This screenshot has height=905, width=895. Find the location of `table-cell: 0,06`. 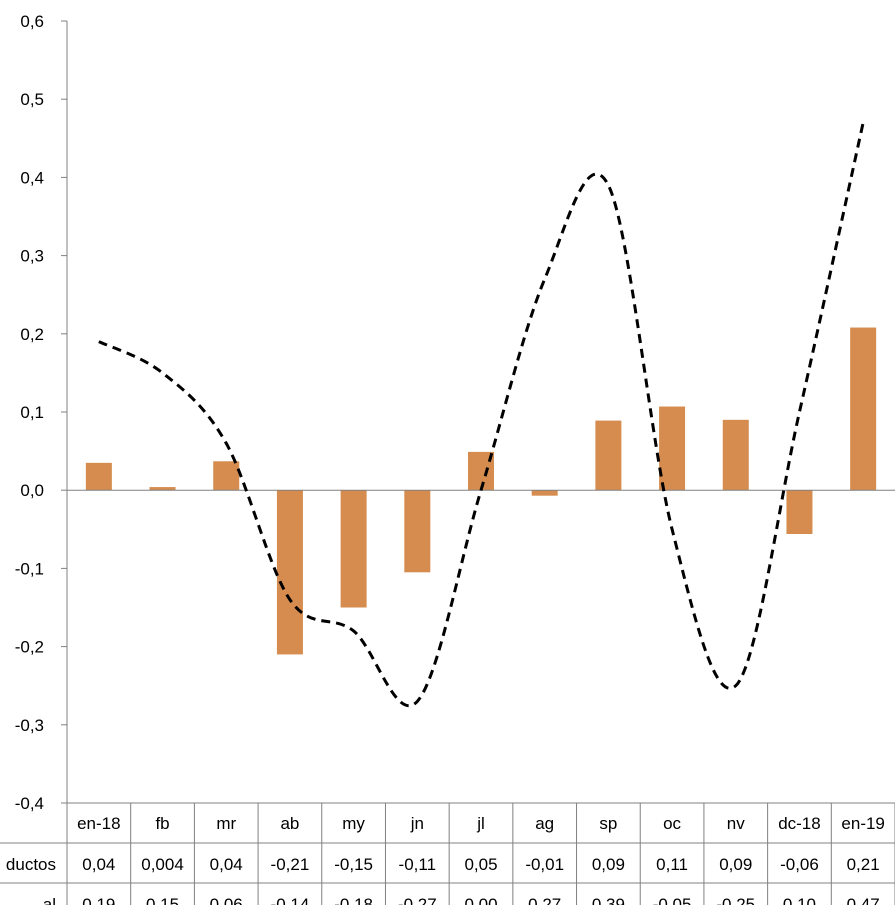

table-cell: 0,06 is located at coordinates (226, 900).